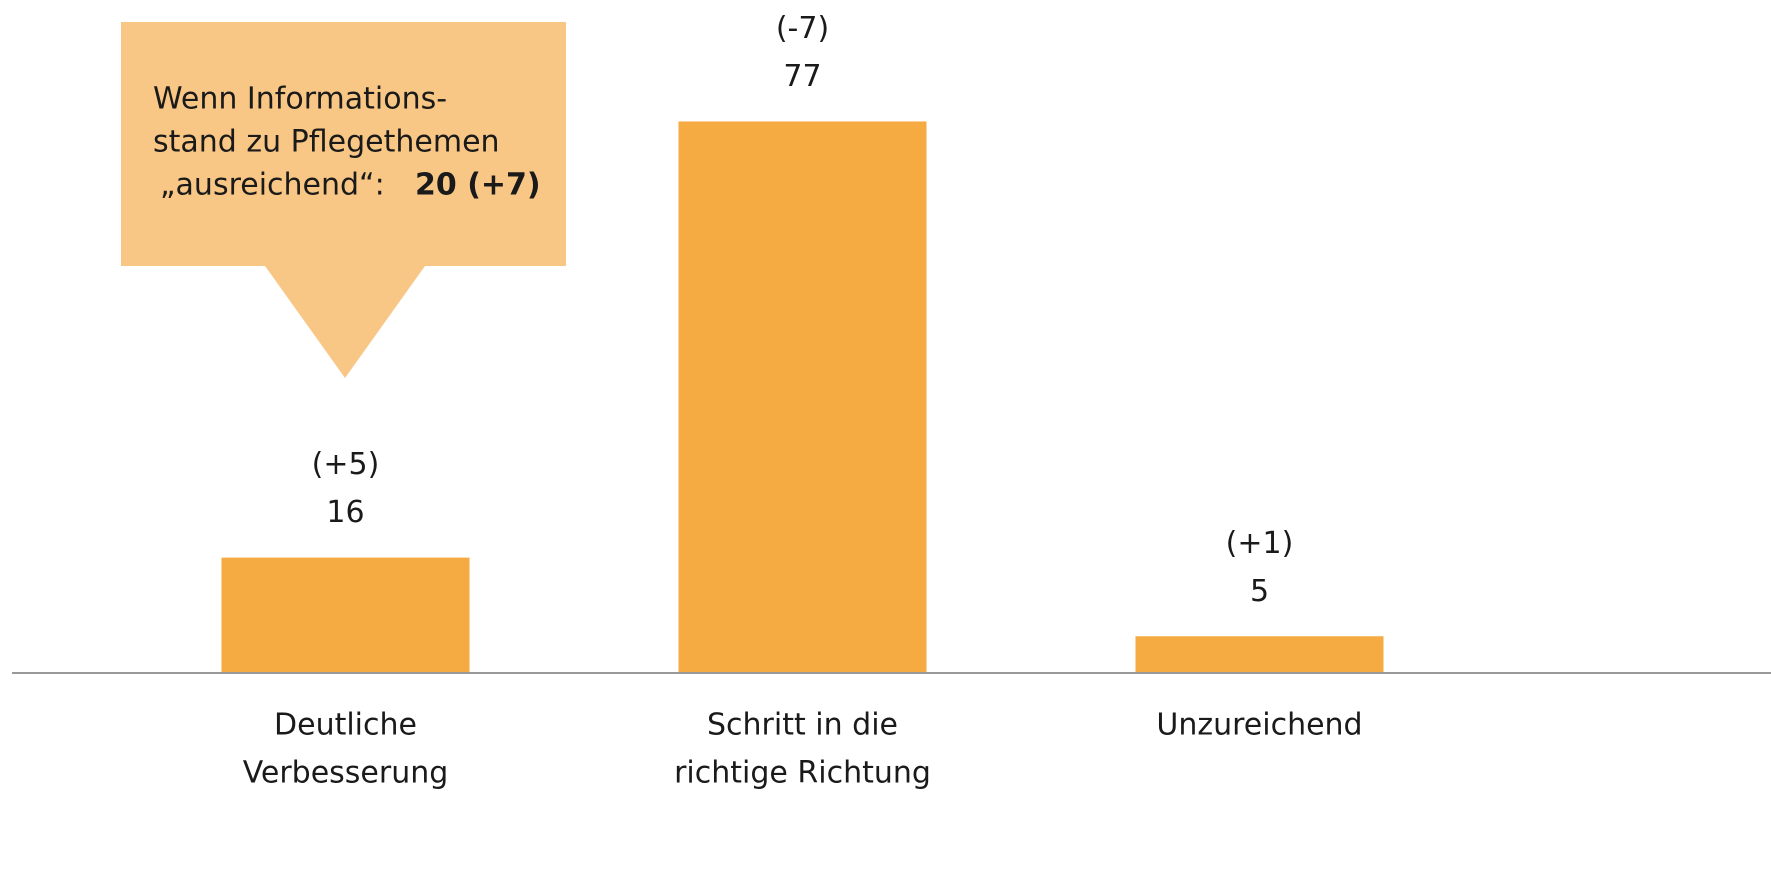  I want to click on change-label: (-7), so click(802, 28).